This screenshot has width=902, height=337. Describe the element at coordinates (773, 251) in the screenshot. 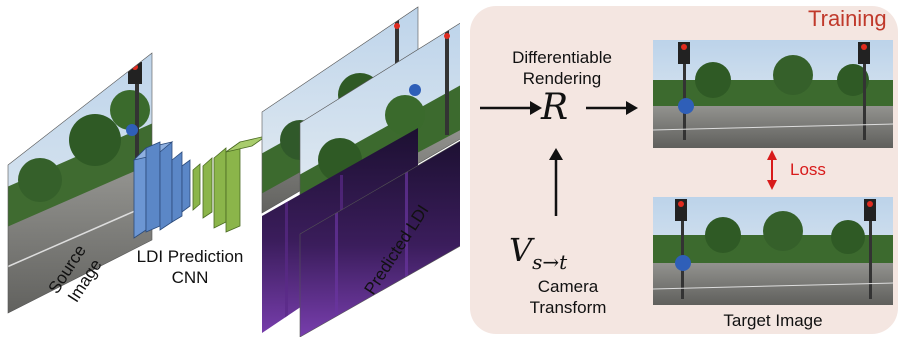

I see `target-image` at that location.